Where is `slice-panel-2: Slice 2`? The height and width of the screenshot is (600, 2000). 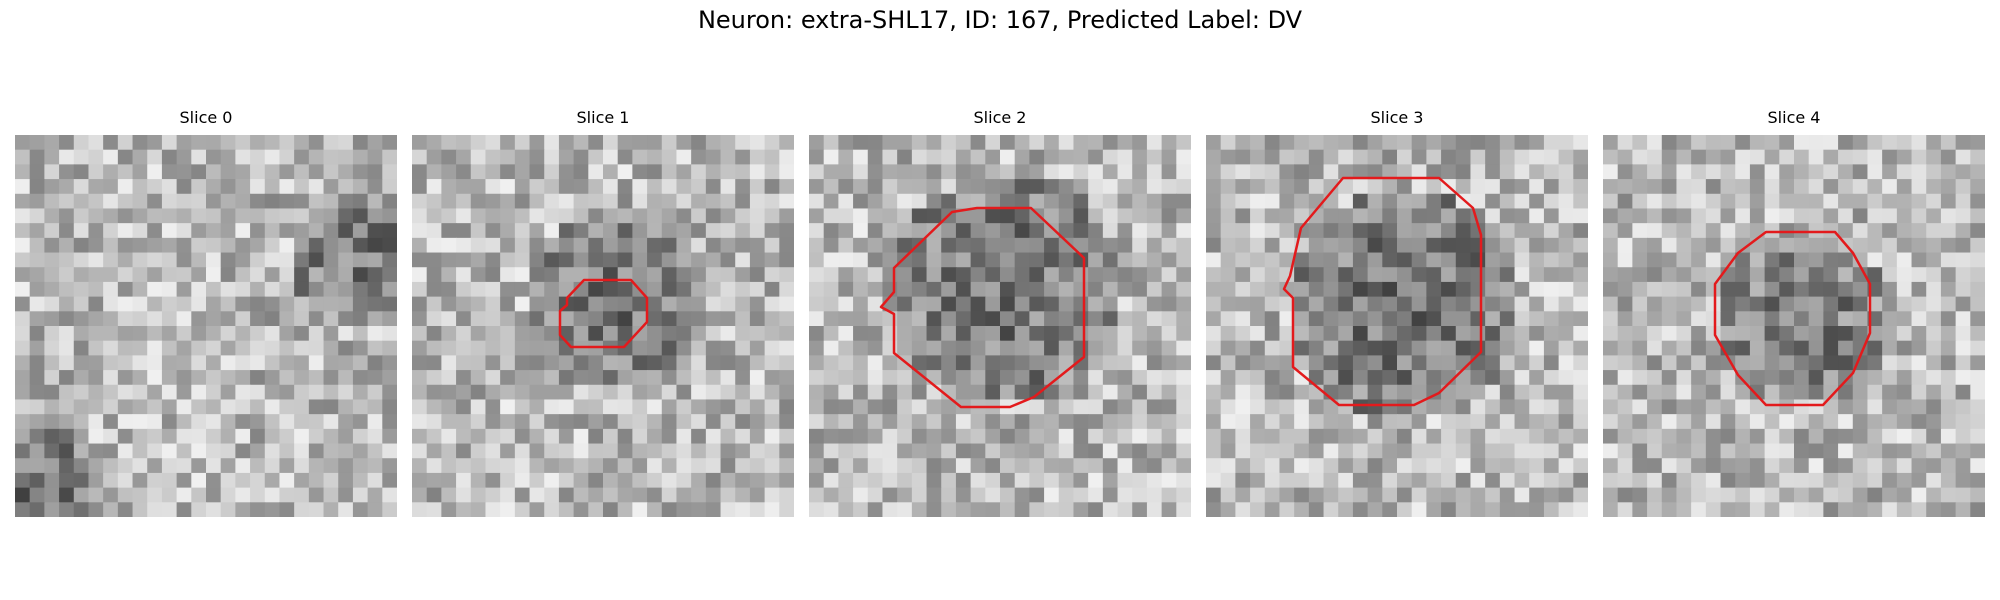 slice-panel-2: Slice 2 is located at coordinates (1000, 312).